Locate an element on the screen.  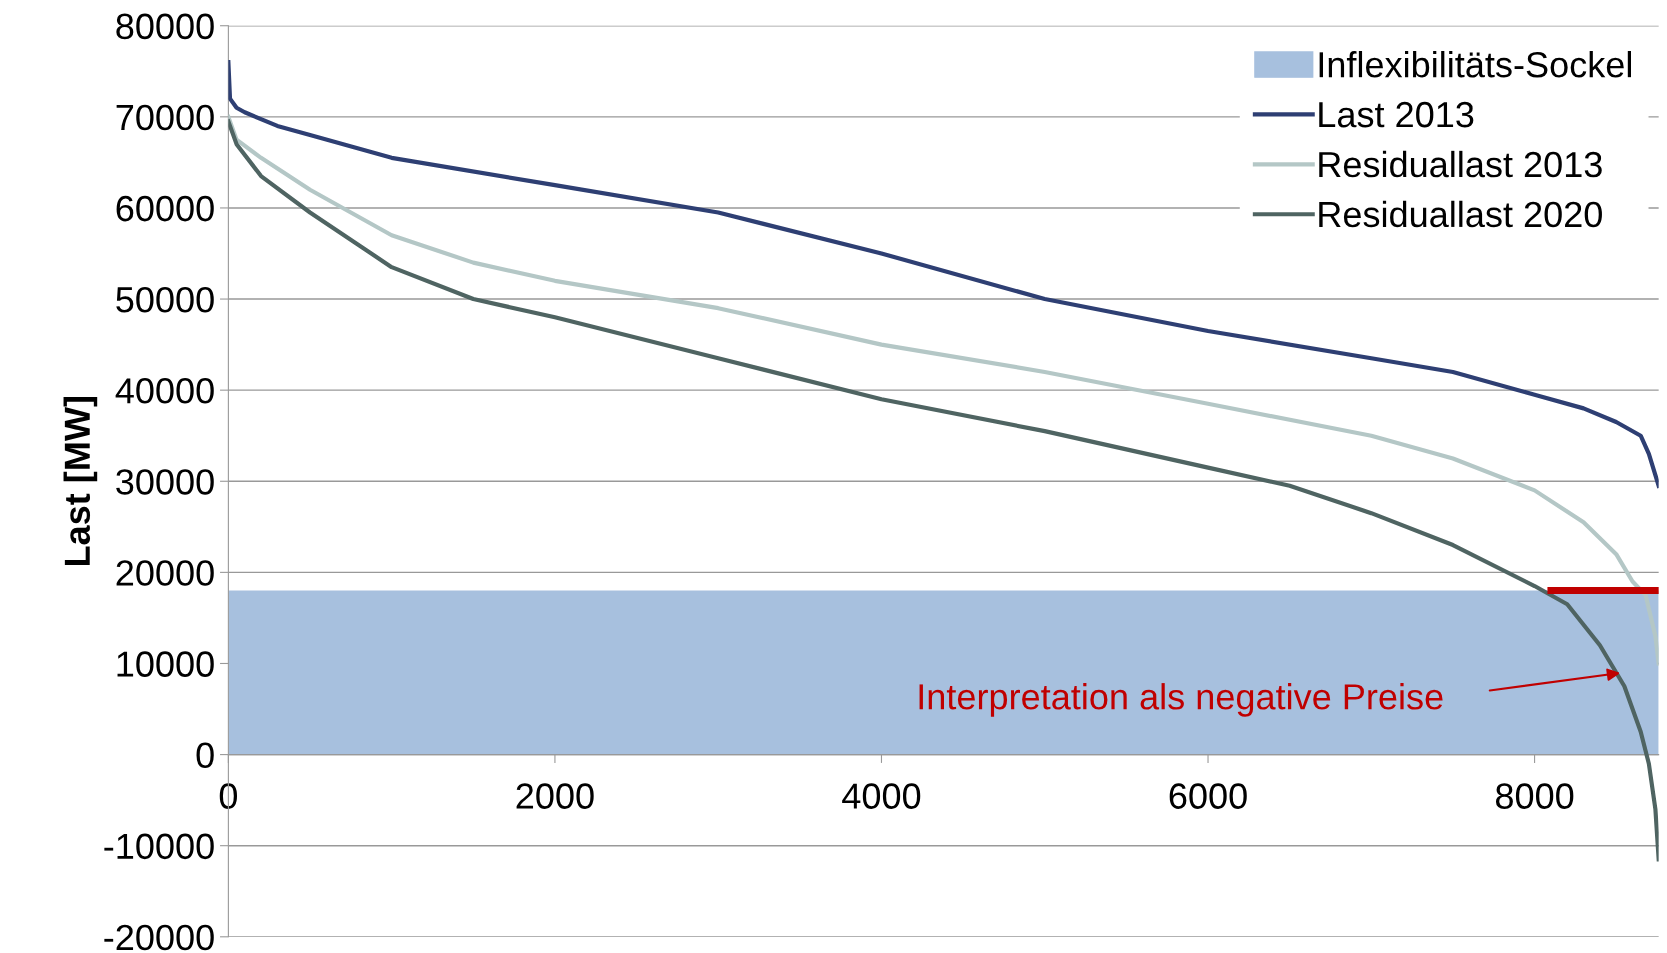
y-tick-label: 0 is located at coordinates (205, 755).